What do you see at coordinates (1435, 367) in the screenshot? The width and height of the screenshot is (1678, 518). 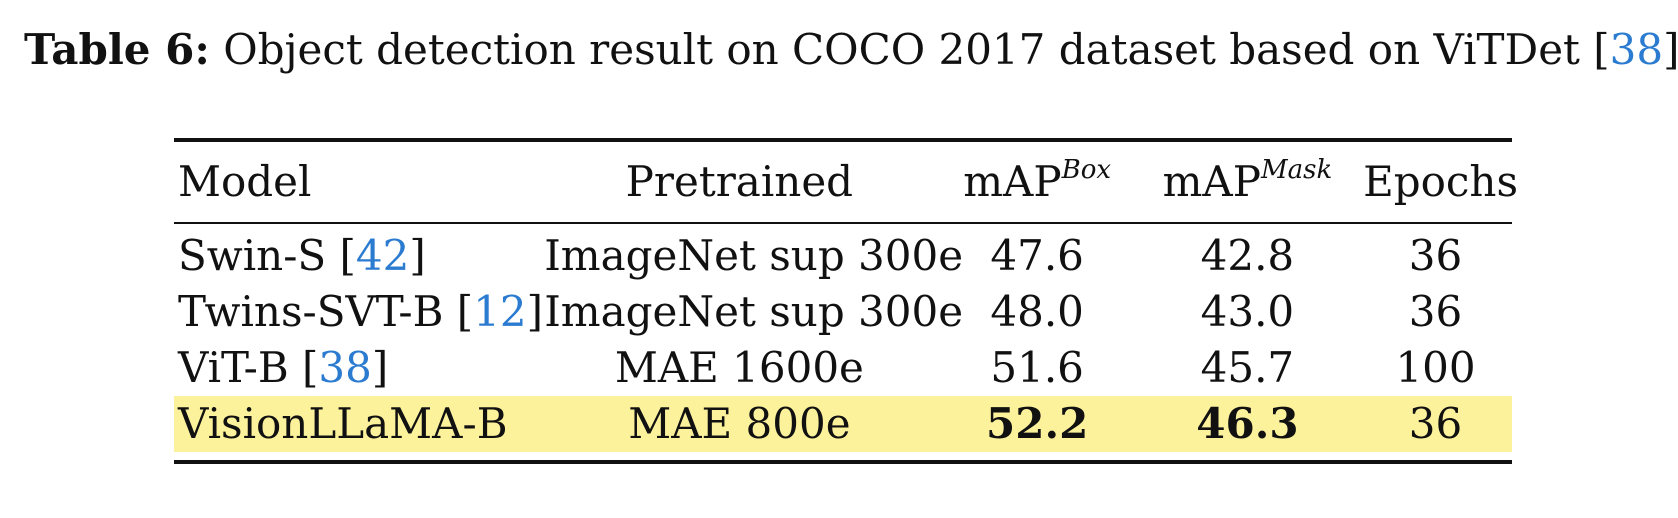 I see `cell-epochs: 100` at bounding box center [1435, 367].